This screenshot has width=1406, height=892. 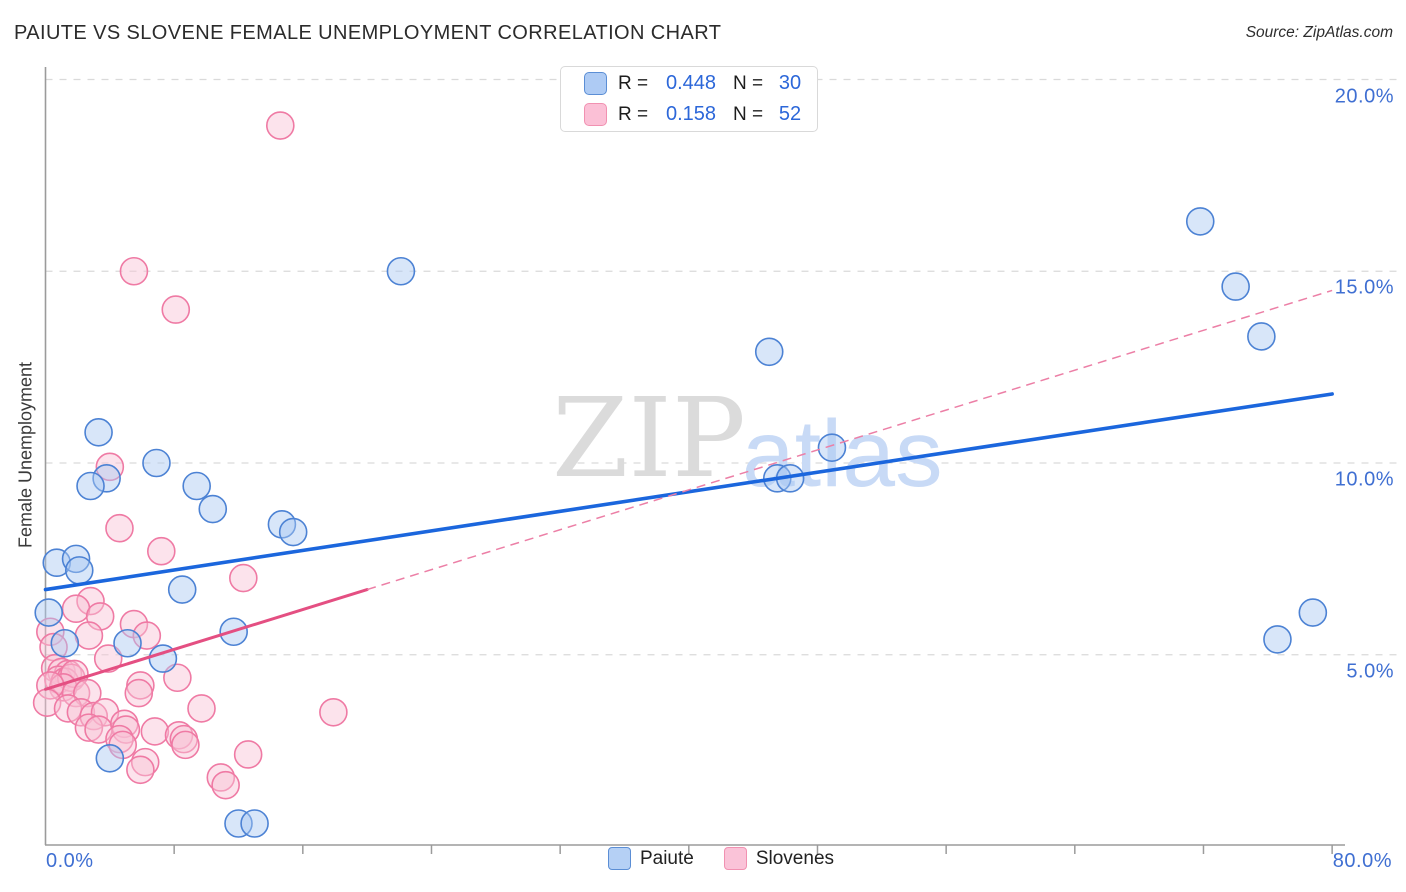 I want to click on bottom-legend-item-paiute: Paiute, so click(x=650, y=858).